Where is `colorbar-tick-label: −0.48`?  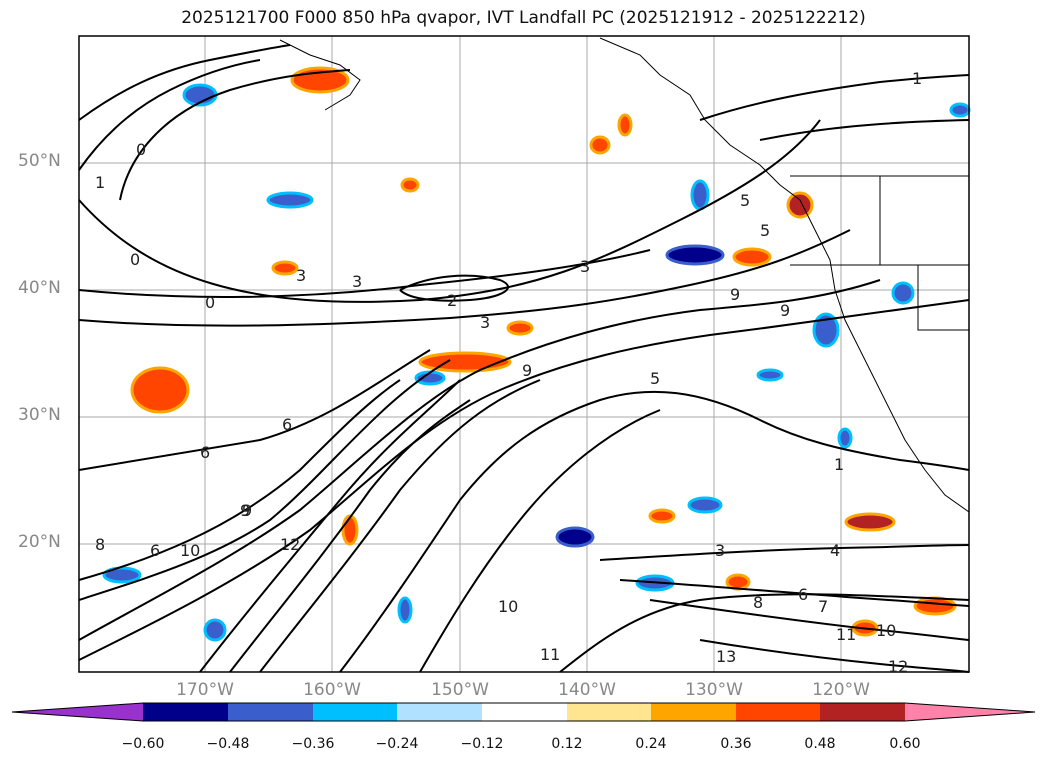 colorbar-tick-label: −0.48 is located at coordinates (228, 744).